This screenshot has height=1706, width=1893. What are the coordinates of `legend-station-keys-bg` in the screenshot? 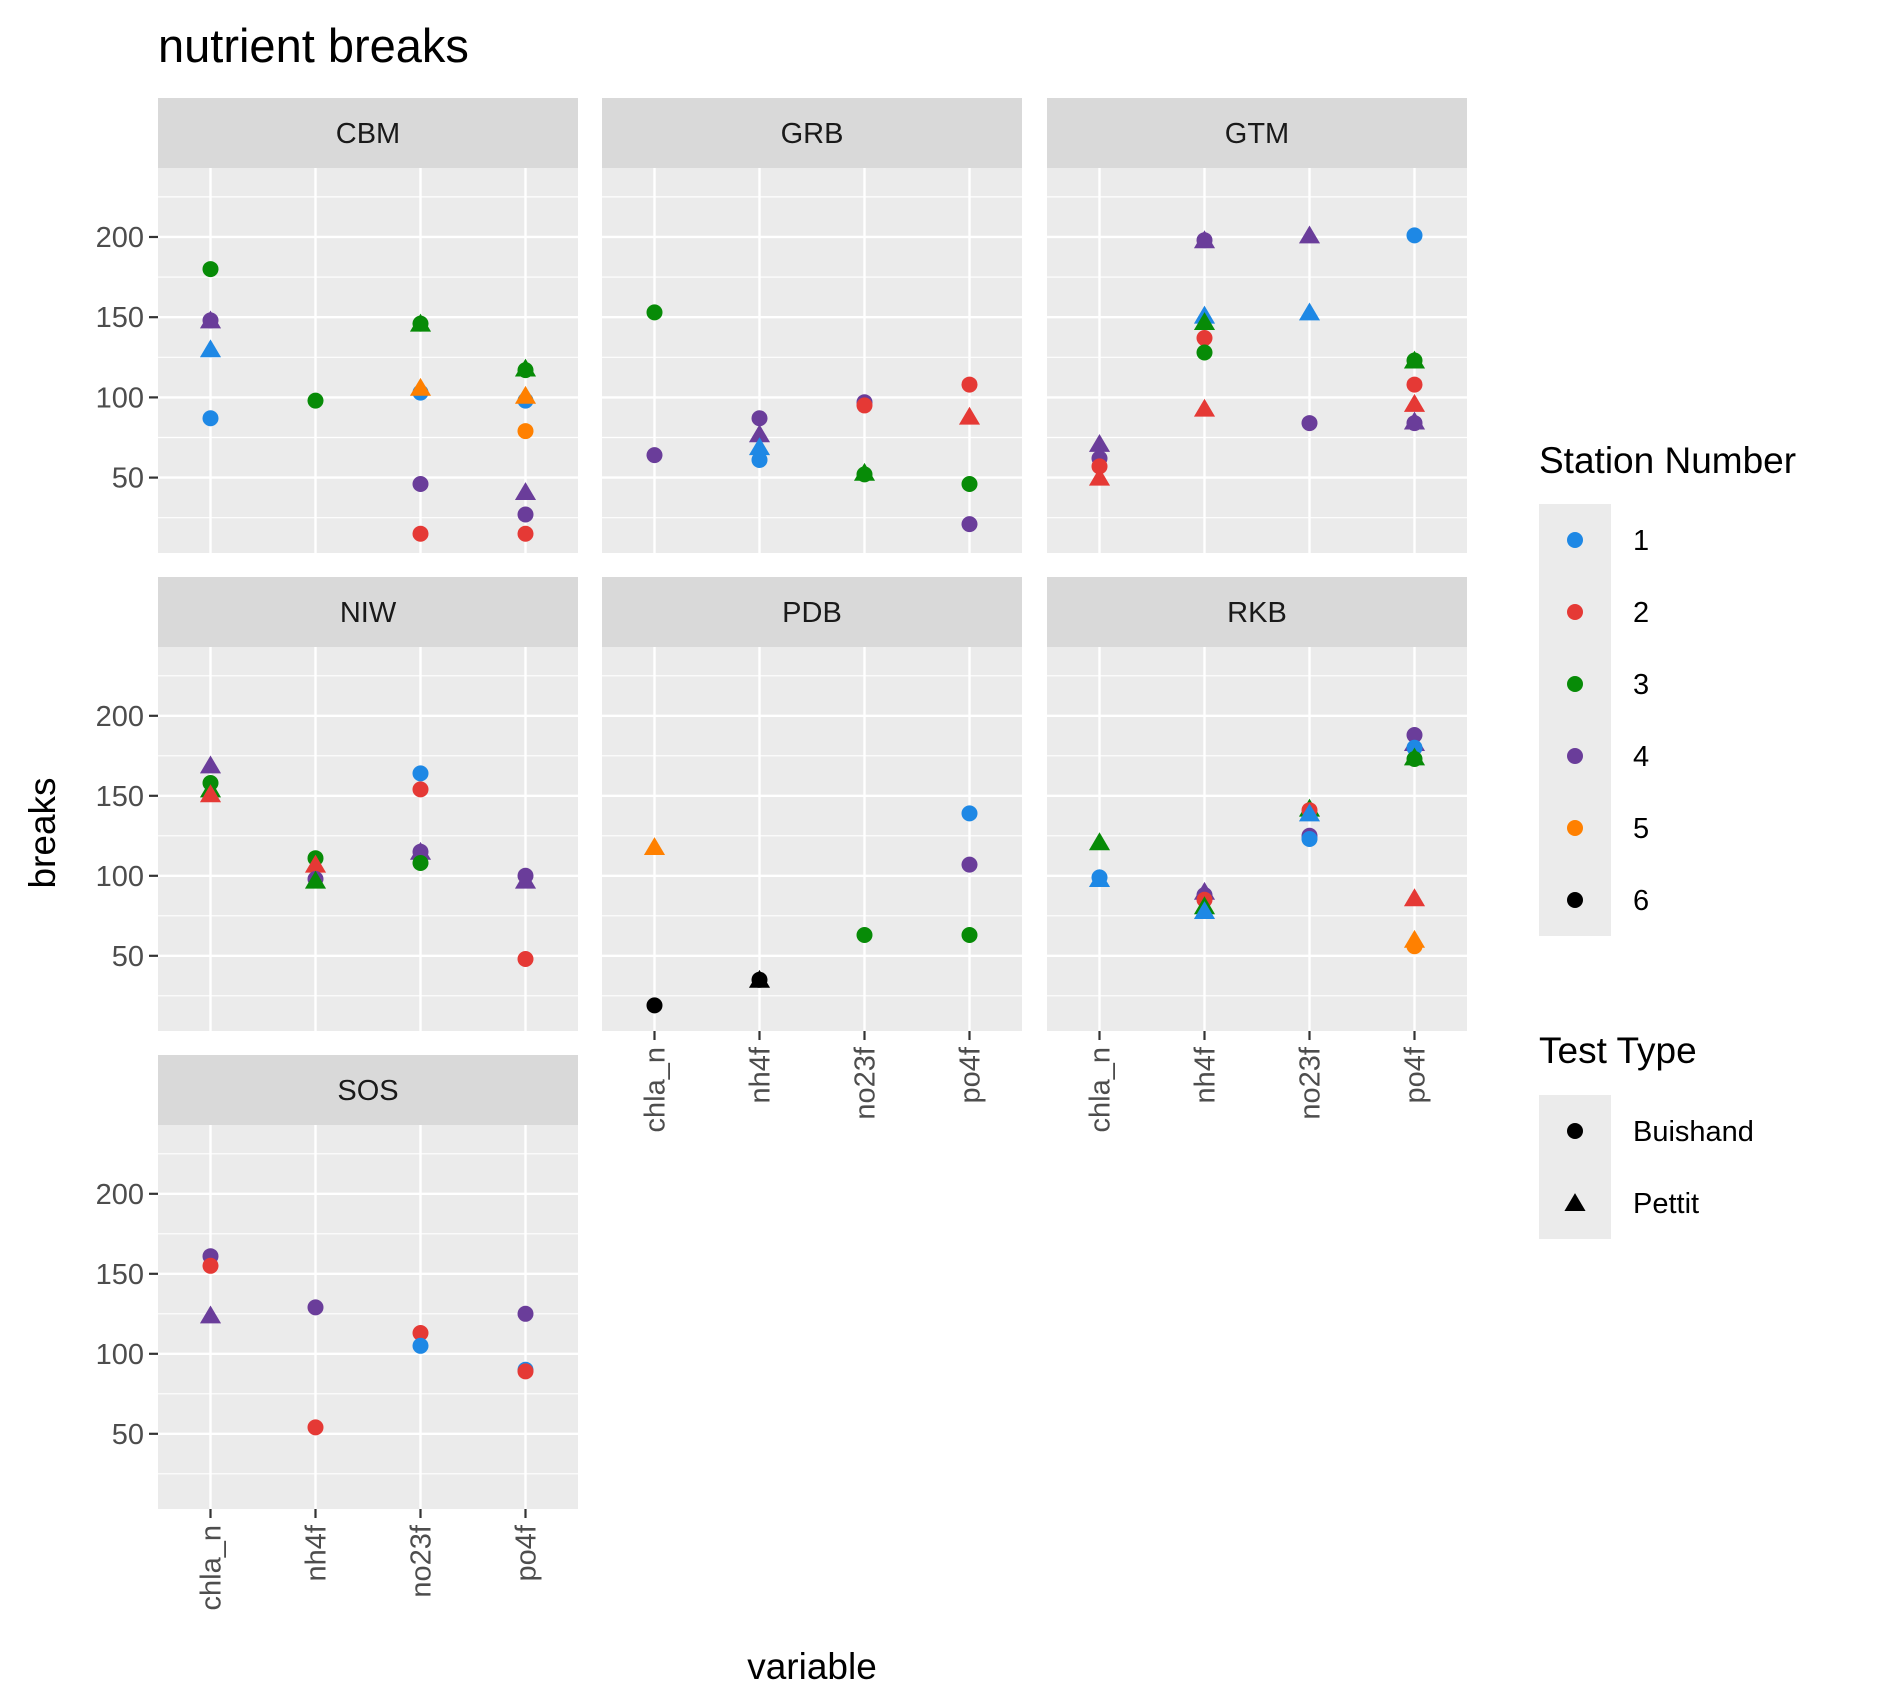 It's located at (1575, 720).